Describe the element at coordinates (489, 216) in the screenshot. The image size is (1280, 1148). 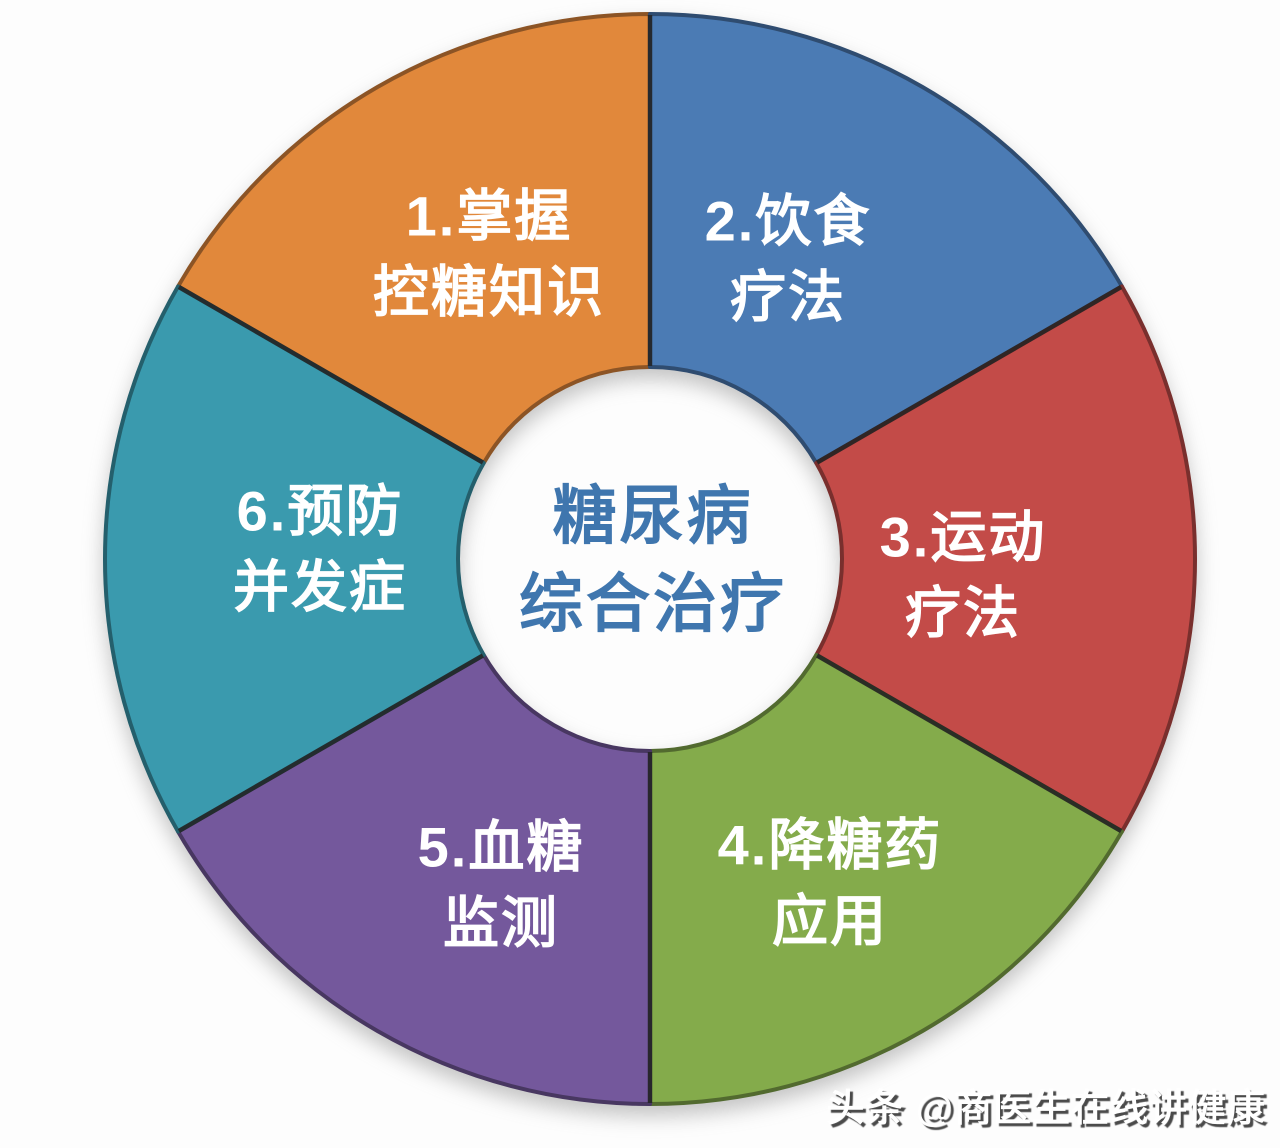
I see `segment-label-1-line-1: 1.掌握` at that location.